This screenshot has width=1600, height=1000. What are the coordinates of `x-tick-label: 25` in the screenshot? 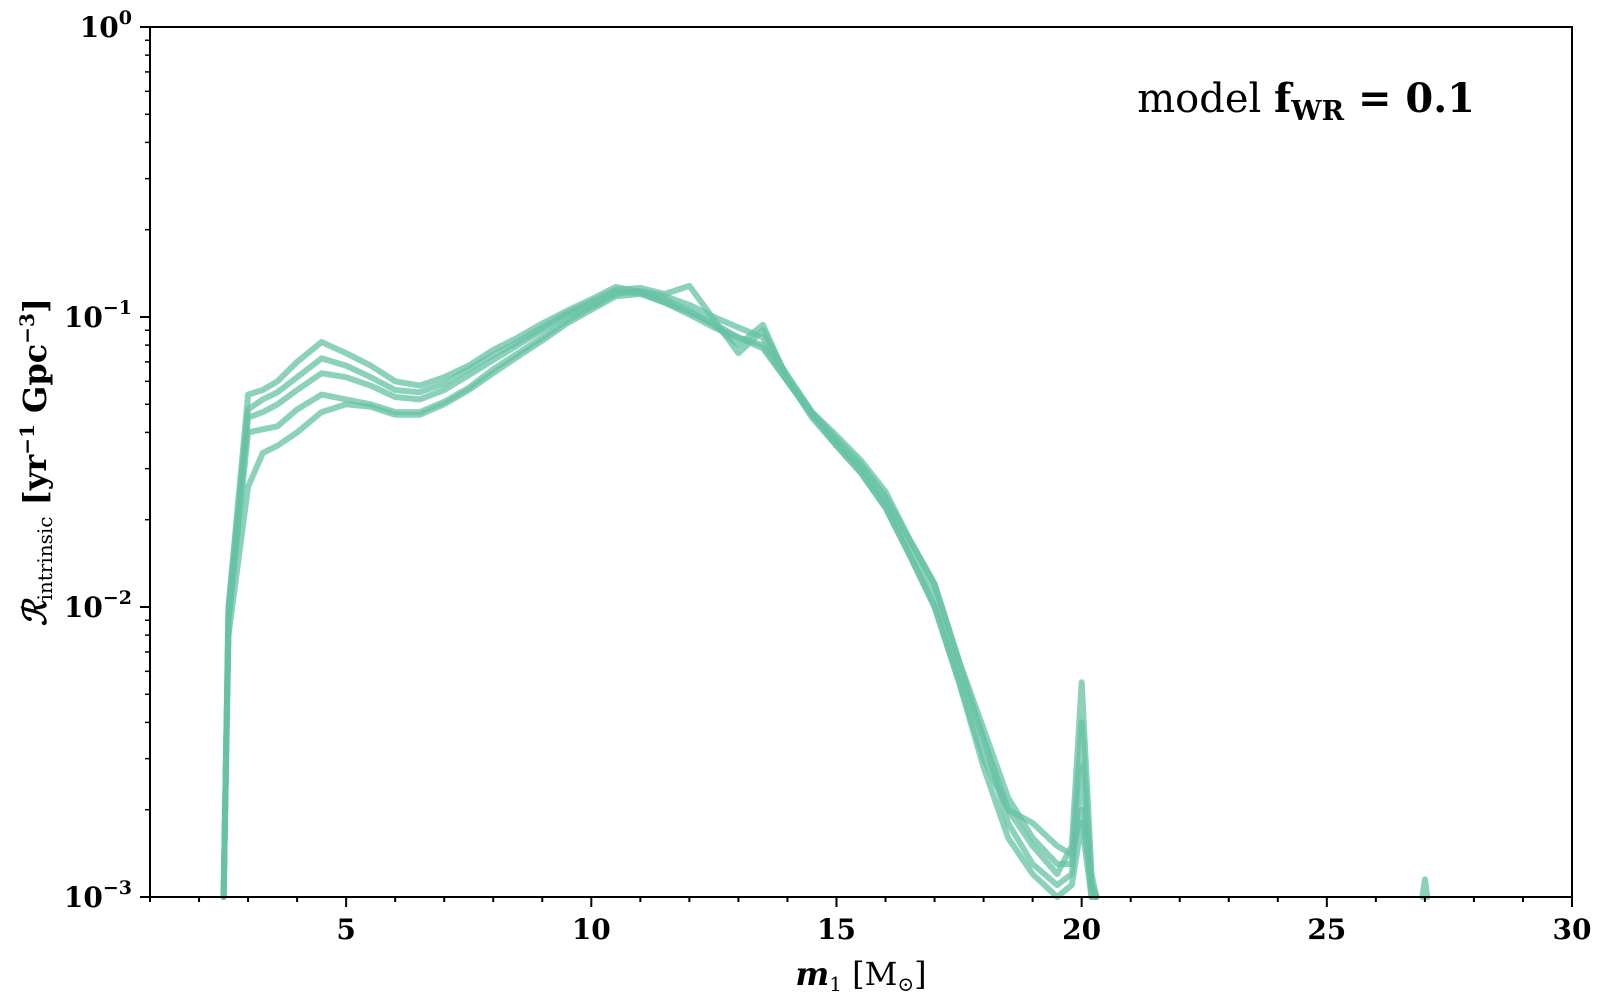 It's located at (1326, 929).